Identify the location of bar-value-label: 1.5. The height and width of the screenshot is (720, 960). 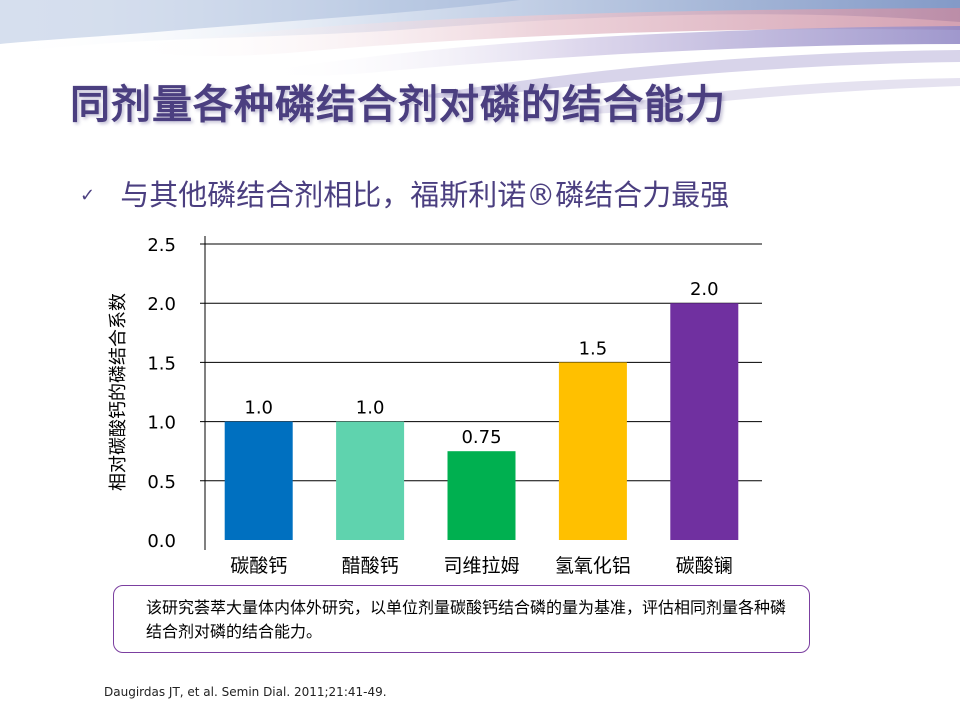
(593, 348).